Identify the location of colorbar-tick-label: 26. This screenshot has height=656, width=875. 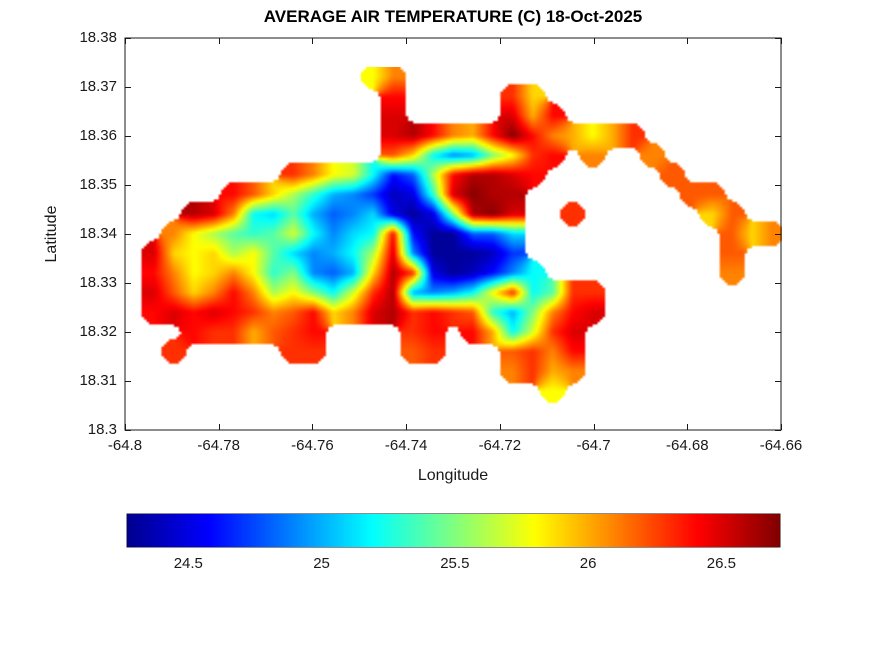
(588, 563).